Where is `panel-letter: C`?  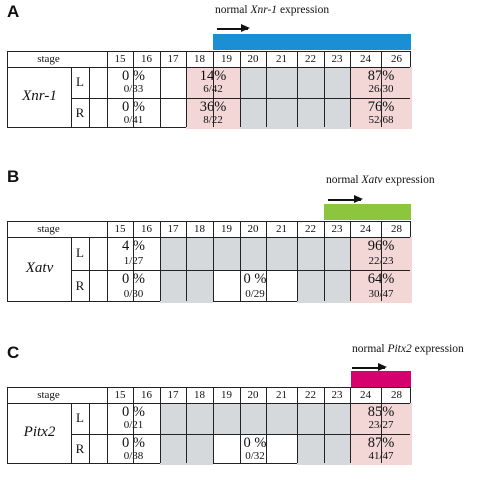
panel-letter: C is located at coordinates (13, 352).